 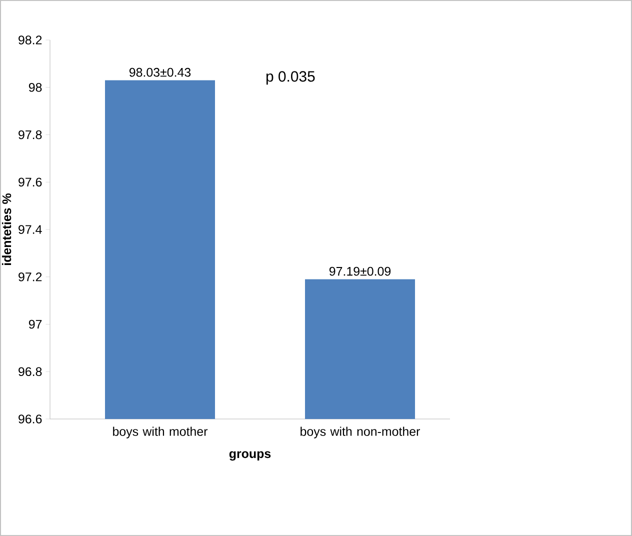 I want to click on y-tick-label: 97.6, so click(x=30, y=182).